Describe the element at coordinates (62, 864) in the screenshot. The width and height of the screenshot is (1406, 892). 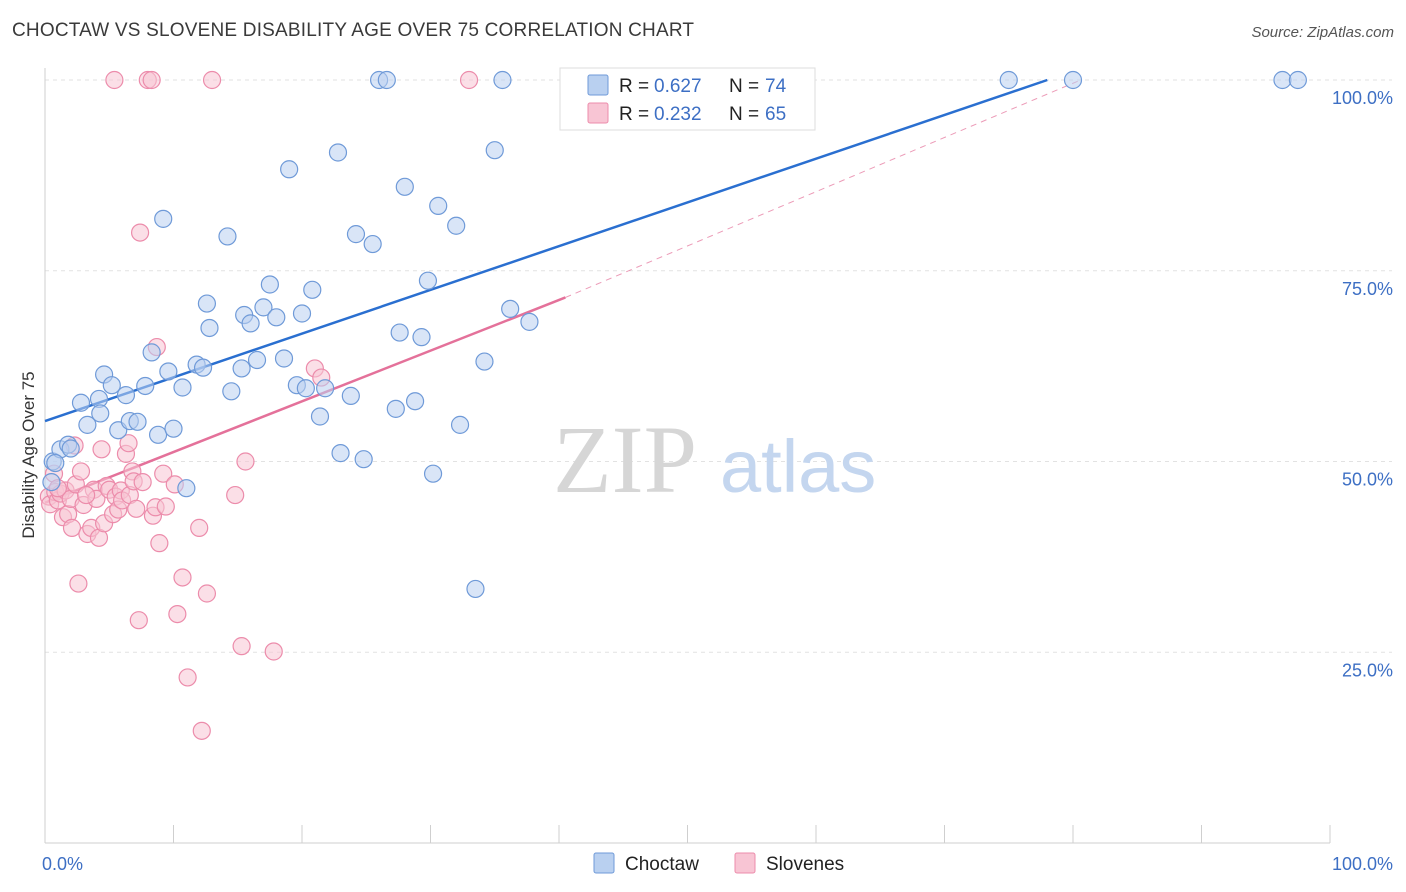
I see `x-tick-label: 0.0%` at that location.